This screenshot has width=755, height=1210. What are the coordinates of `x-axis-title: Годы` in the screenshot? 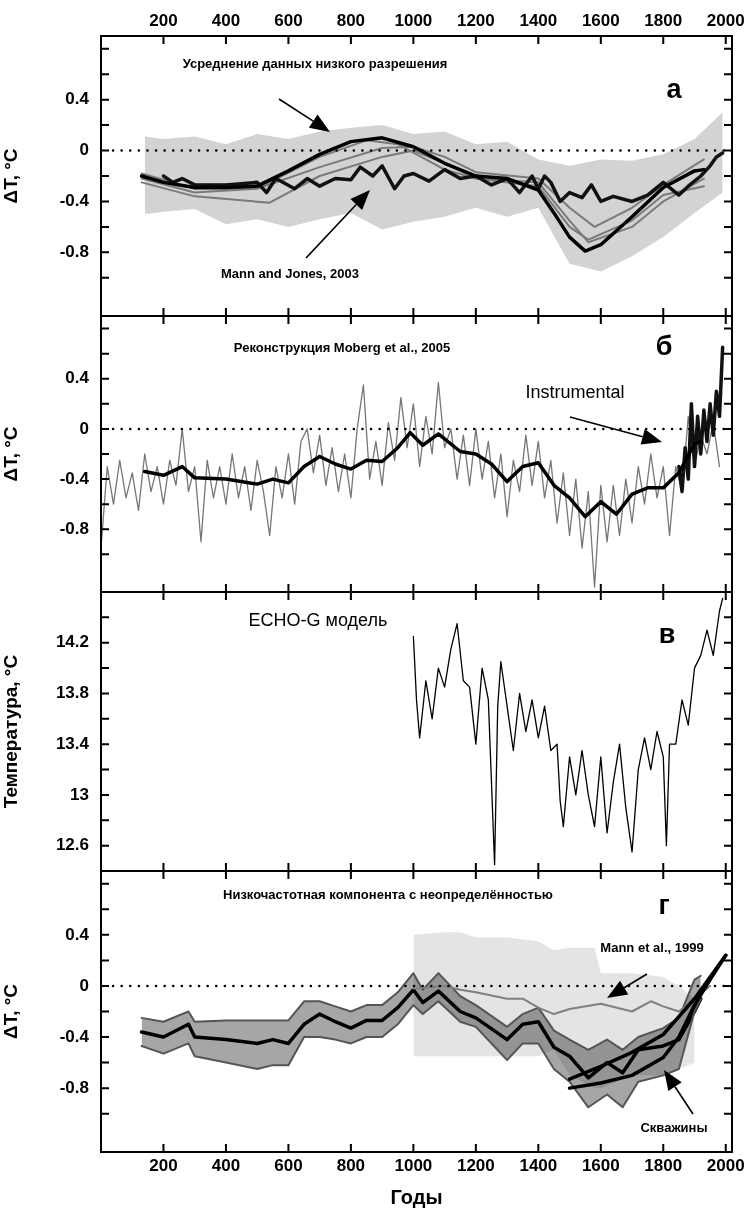 It's located at (416, 1196).